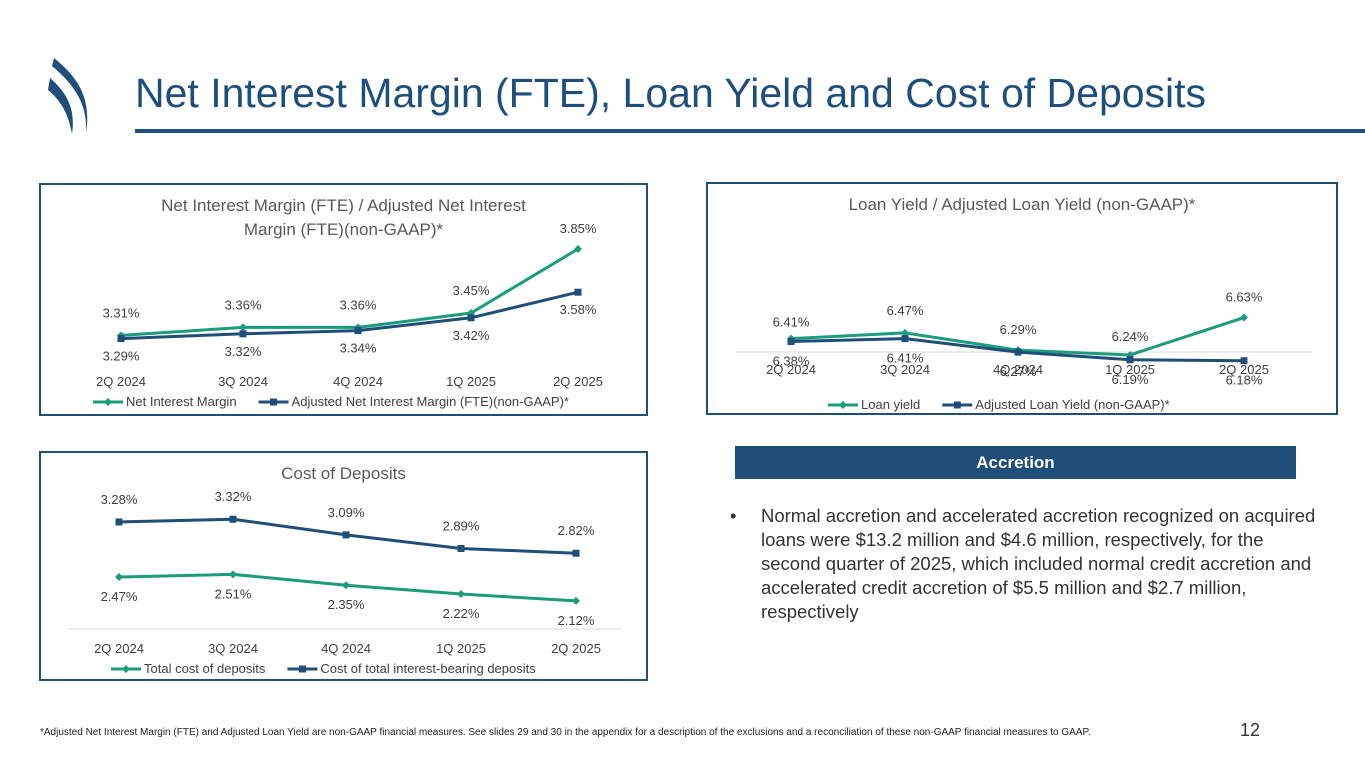 The width and height of the screenshot is (1365, 768). I want to click on data-label: 3.42%, so click(471, 335).